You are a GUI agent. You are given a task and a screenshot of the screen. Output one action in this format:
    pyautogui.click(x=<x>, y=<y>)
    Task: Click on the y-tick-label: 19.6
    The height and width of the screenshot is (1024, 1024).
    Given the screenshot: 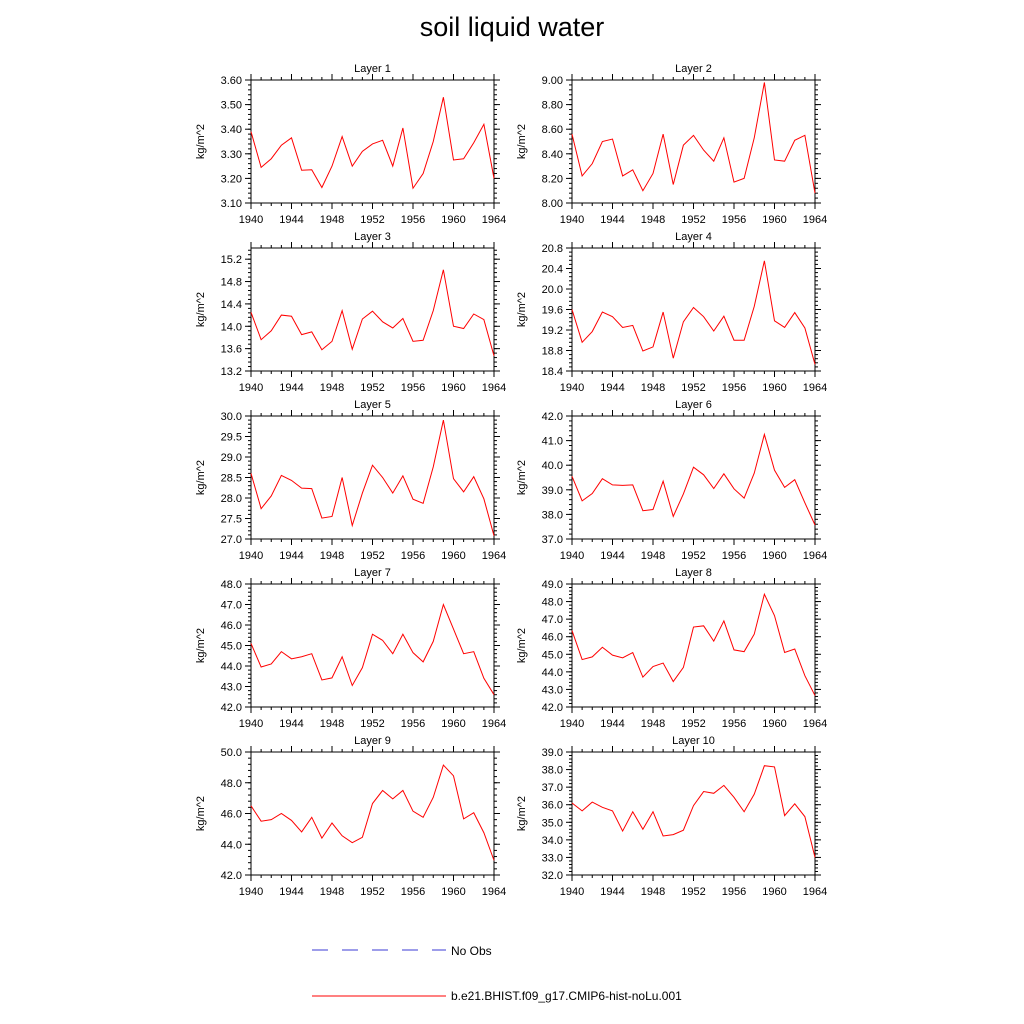 What is the action you would take?
    pyautogui.click(x=552, y=311)
    